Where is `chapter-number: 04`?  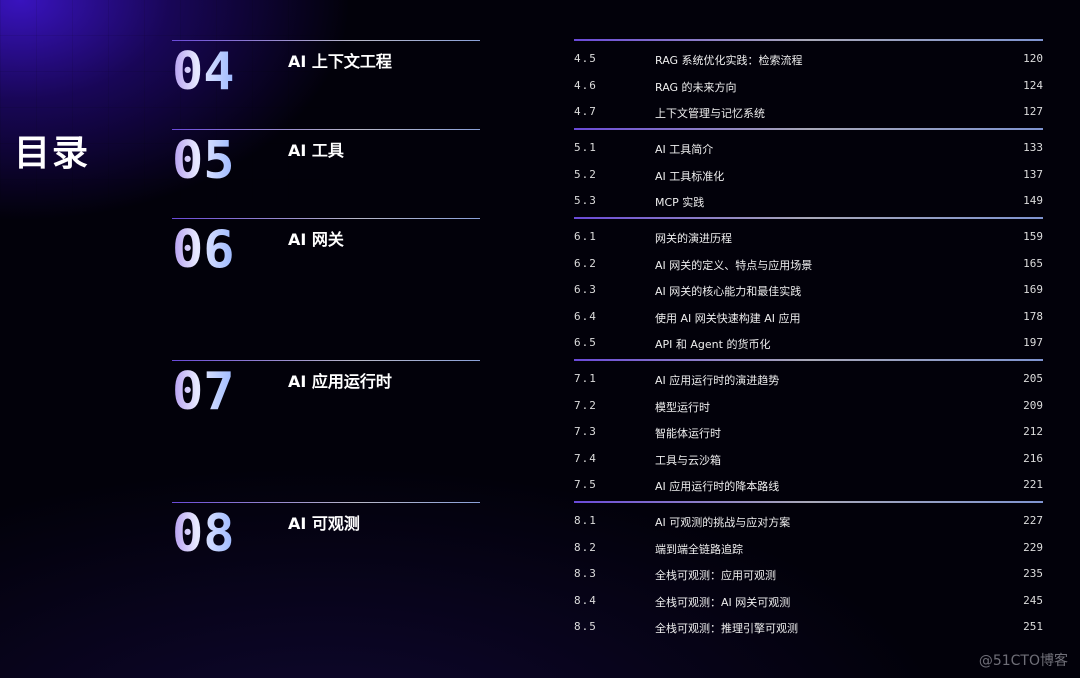
chapter-number: 04 is located at coordinates (203, 72).